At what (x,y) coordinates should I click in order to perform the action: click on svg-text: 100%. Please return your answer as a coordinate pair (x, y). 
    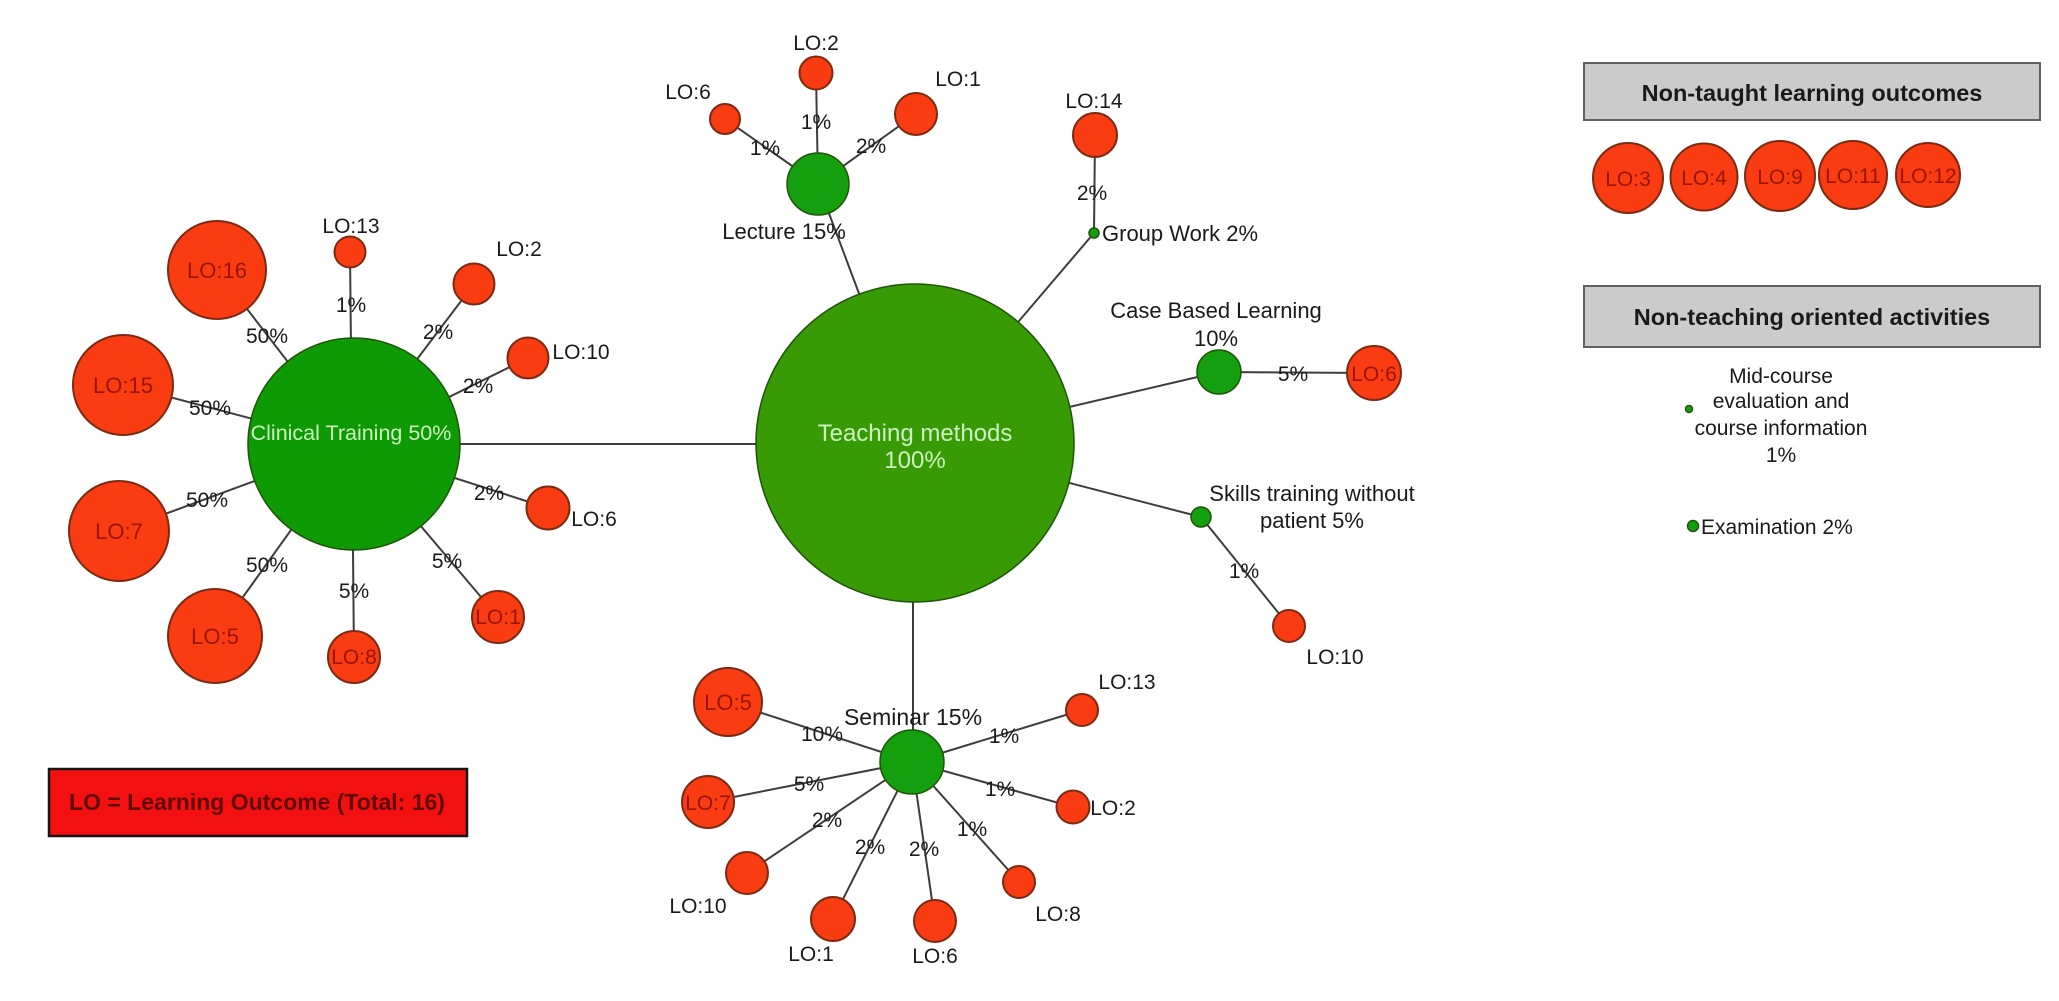
    Looking at the image, I should click on (914, 460).